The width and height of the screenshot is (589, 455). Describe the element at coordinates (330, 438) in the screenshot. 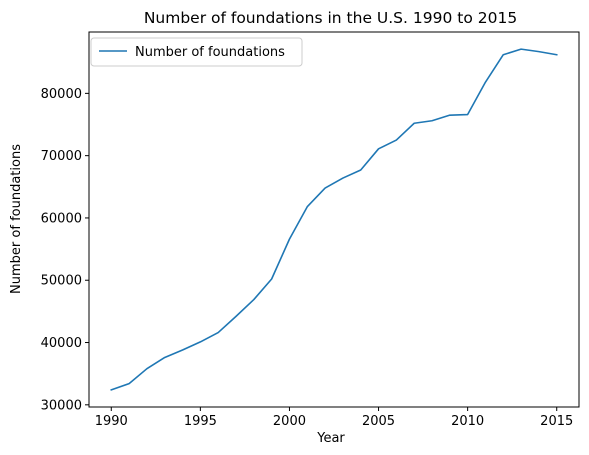

I see `x-axis-label: Year` at that location.